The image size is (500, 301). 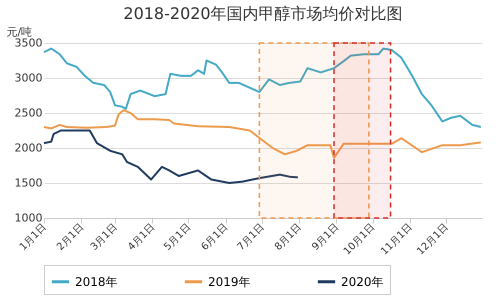 I want to click on x-tick-label: 6月1日, so click(x=215, y=237).